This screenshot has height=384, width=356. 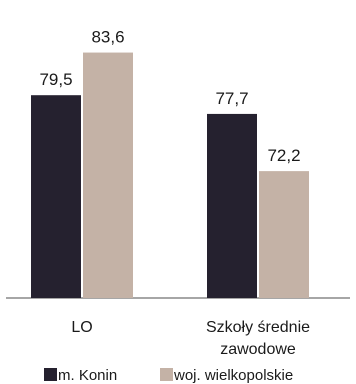 What do you see at coordinates (233, 375) in the screenshot?
I see `legend-label-woj-wielkopolskie: woj. wielkopolskie` at bounding box center [233, 375].